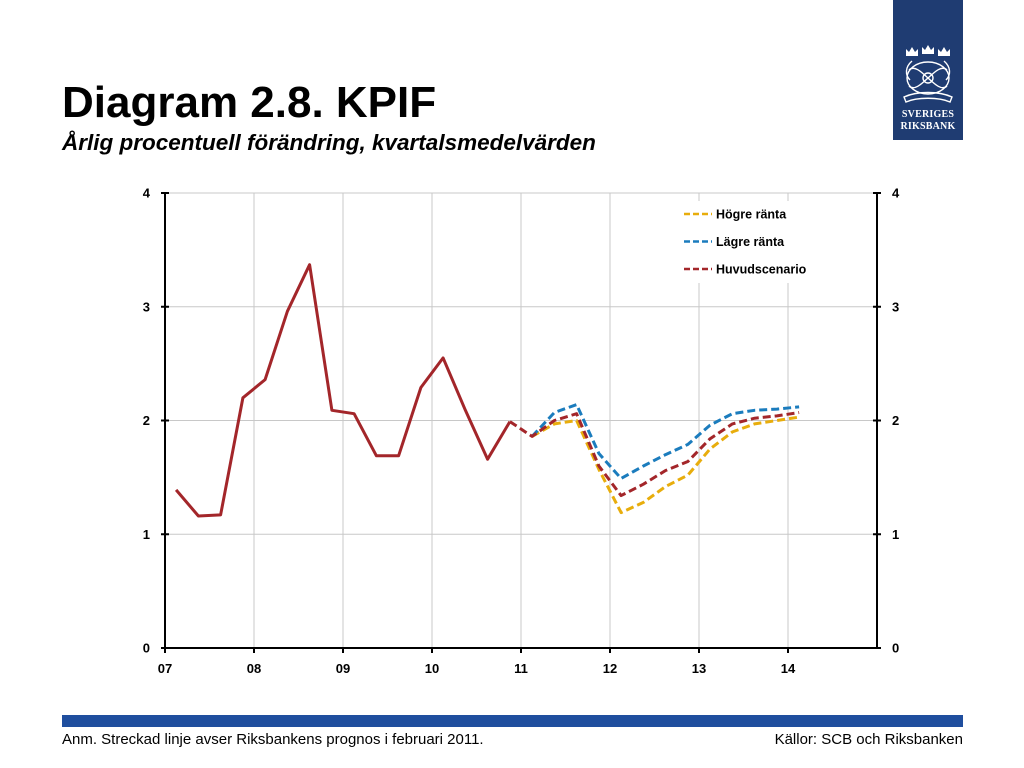 The width and height of the screenshot is (1024, 768). Describe the element at coordinates (750, 242) in the screenshot. I see `legend-label: Lägre ränta` at that location.